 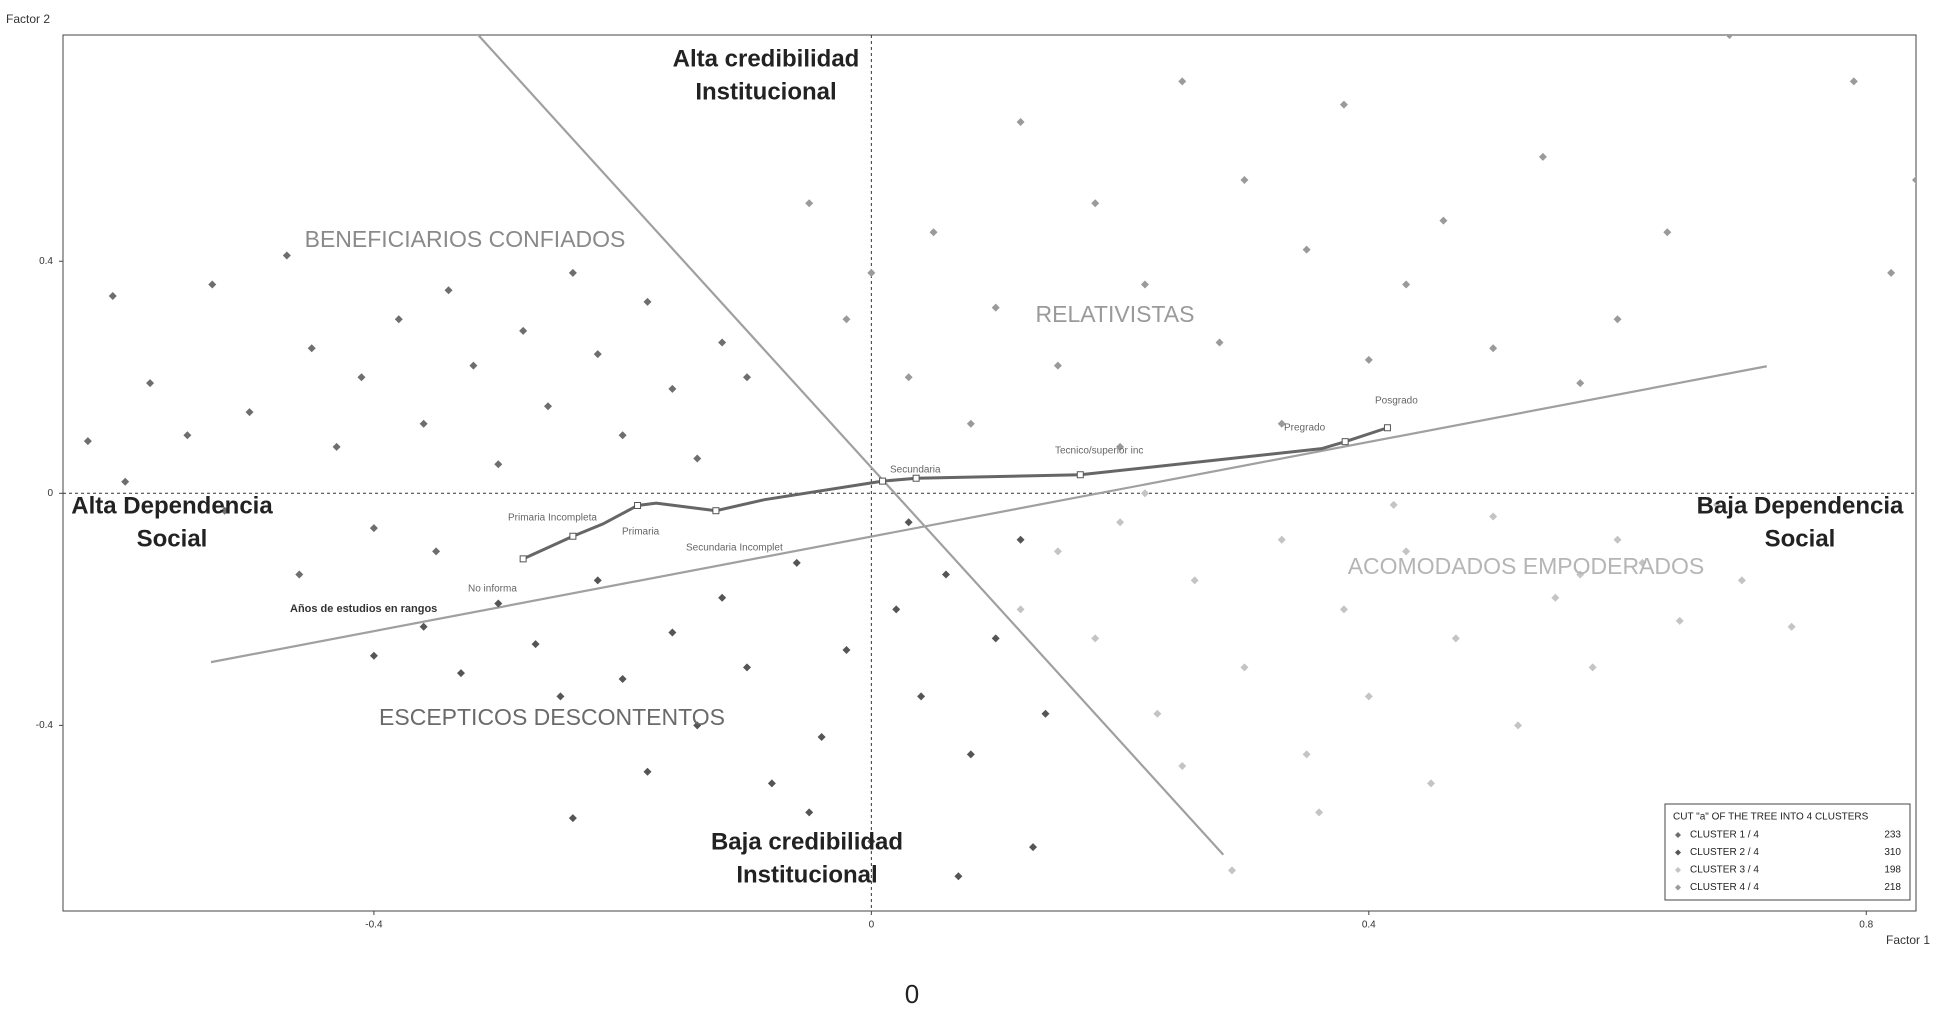 I want to click on pole-label: Alta Dependencia, so click(x=172, y=505).